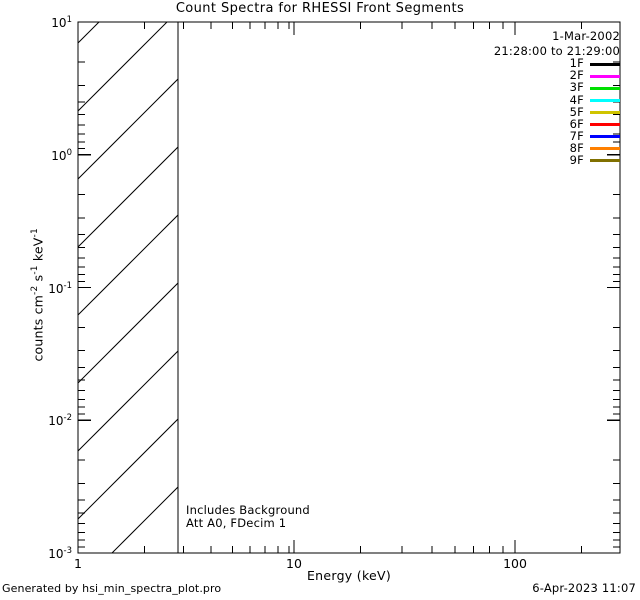 The image size is (640, 600). What do you see at coordinates (69, 152) in the screenshot?
I see `y-tick-exponent: 0` at bounding box center [69, 152].